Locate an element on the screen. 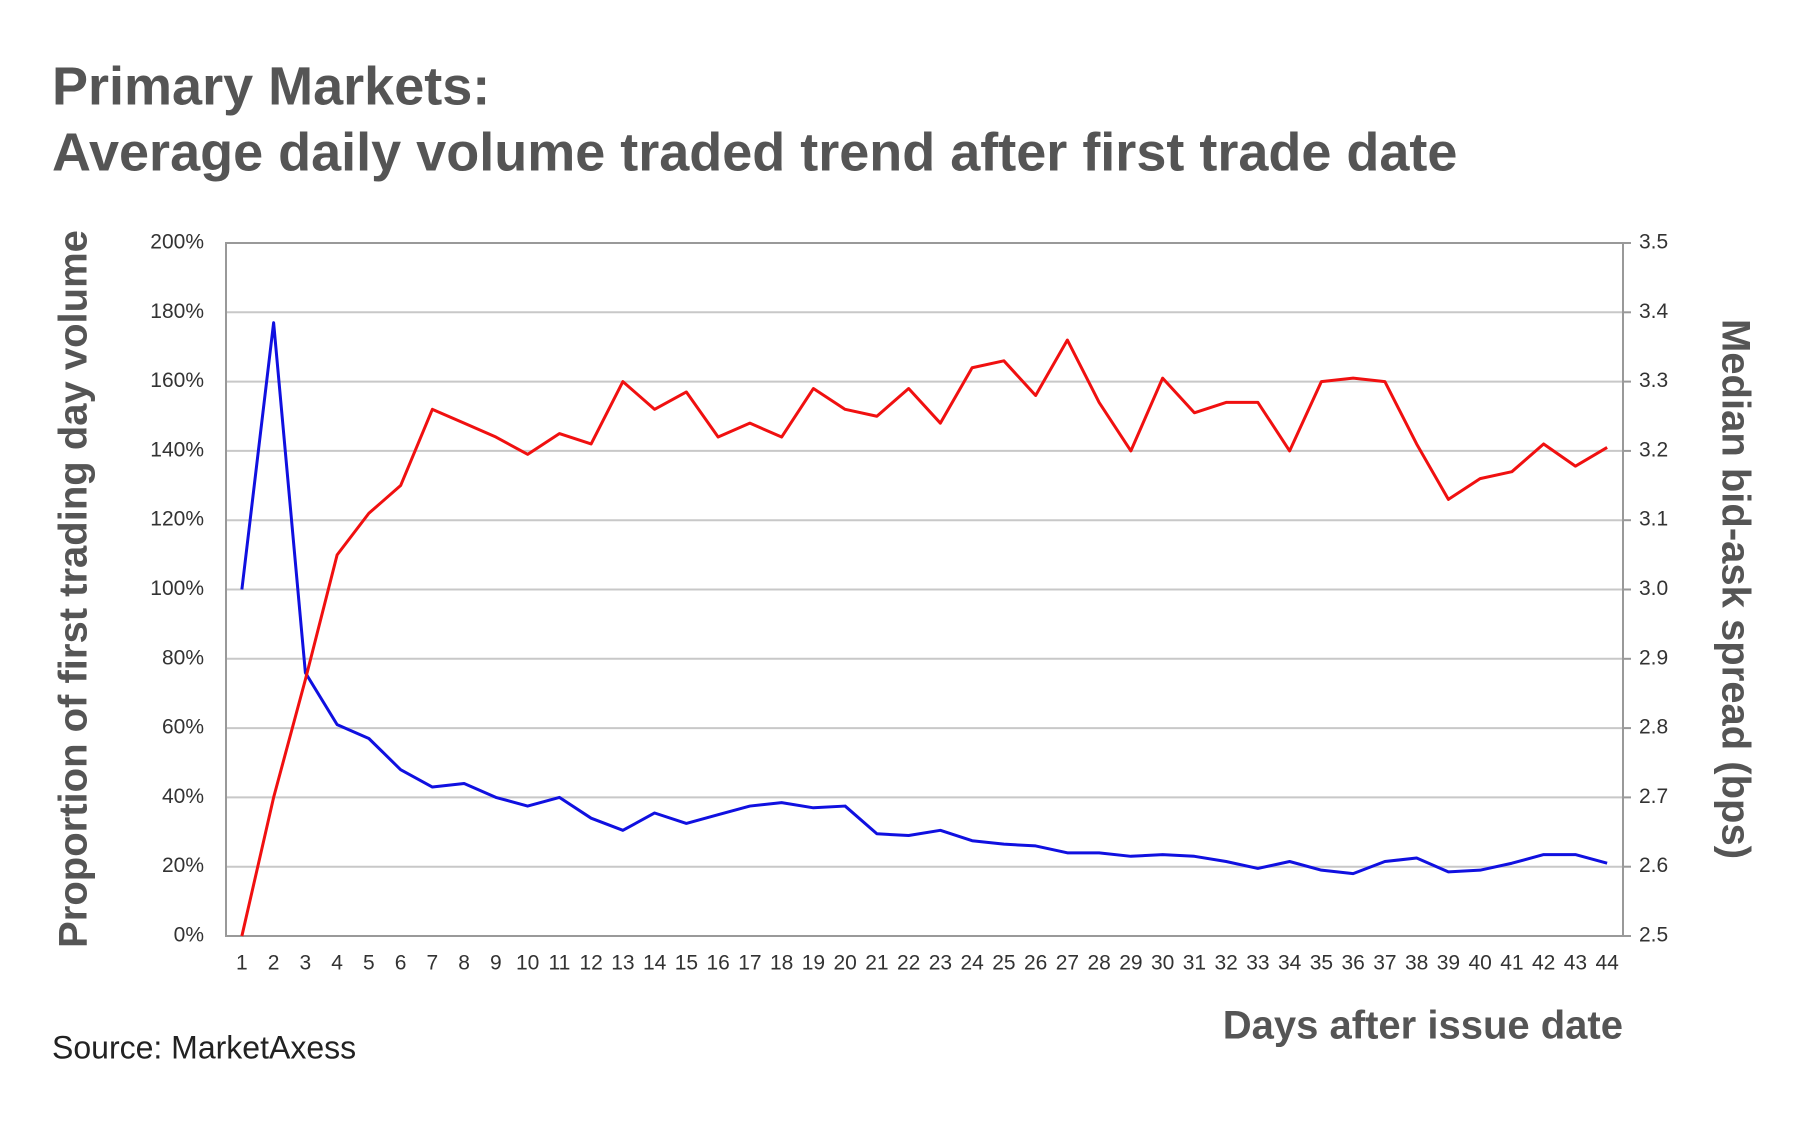 This screenshot has height=1129, width=1800. chart-title: Primary Markets: is located at coordinates (271, 86).